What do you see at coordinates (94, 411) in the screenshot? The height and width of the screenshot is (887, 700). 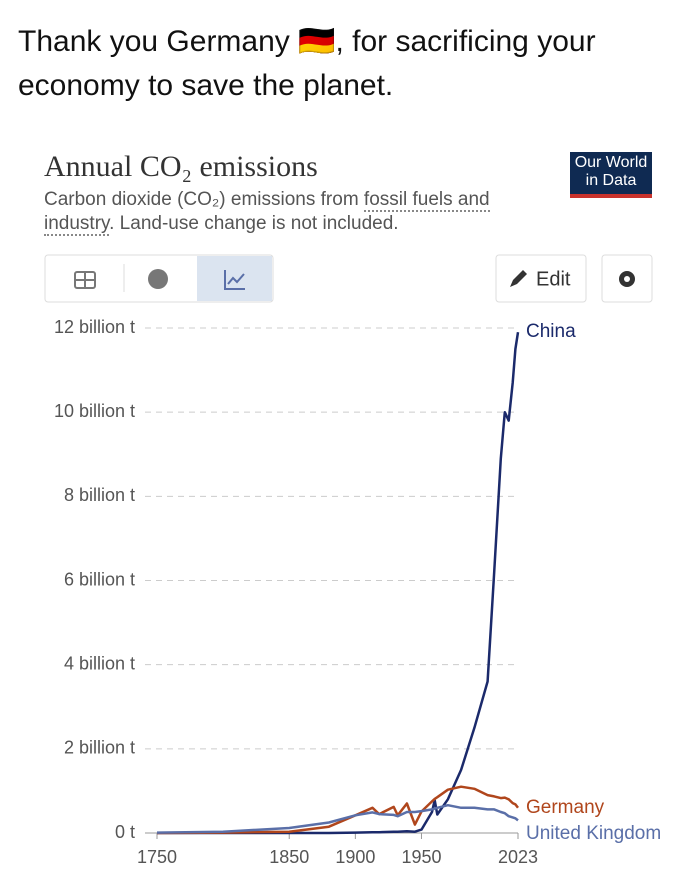 I see `y-tick-label: 10 billion t` at bounding box center [94, 411].